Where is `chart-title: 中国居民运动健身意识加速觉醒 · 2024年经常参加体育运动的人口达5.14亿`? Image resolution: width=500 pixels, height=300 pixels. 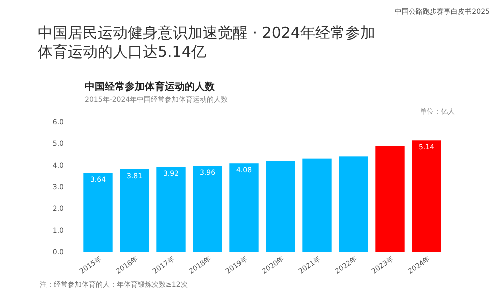
chart-title: 中国居民运动健身意识加速觉醒 · 2024年经常参加体育运动的人口达5.14亿 is located at coordinates (207, 42).